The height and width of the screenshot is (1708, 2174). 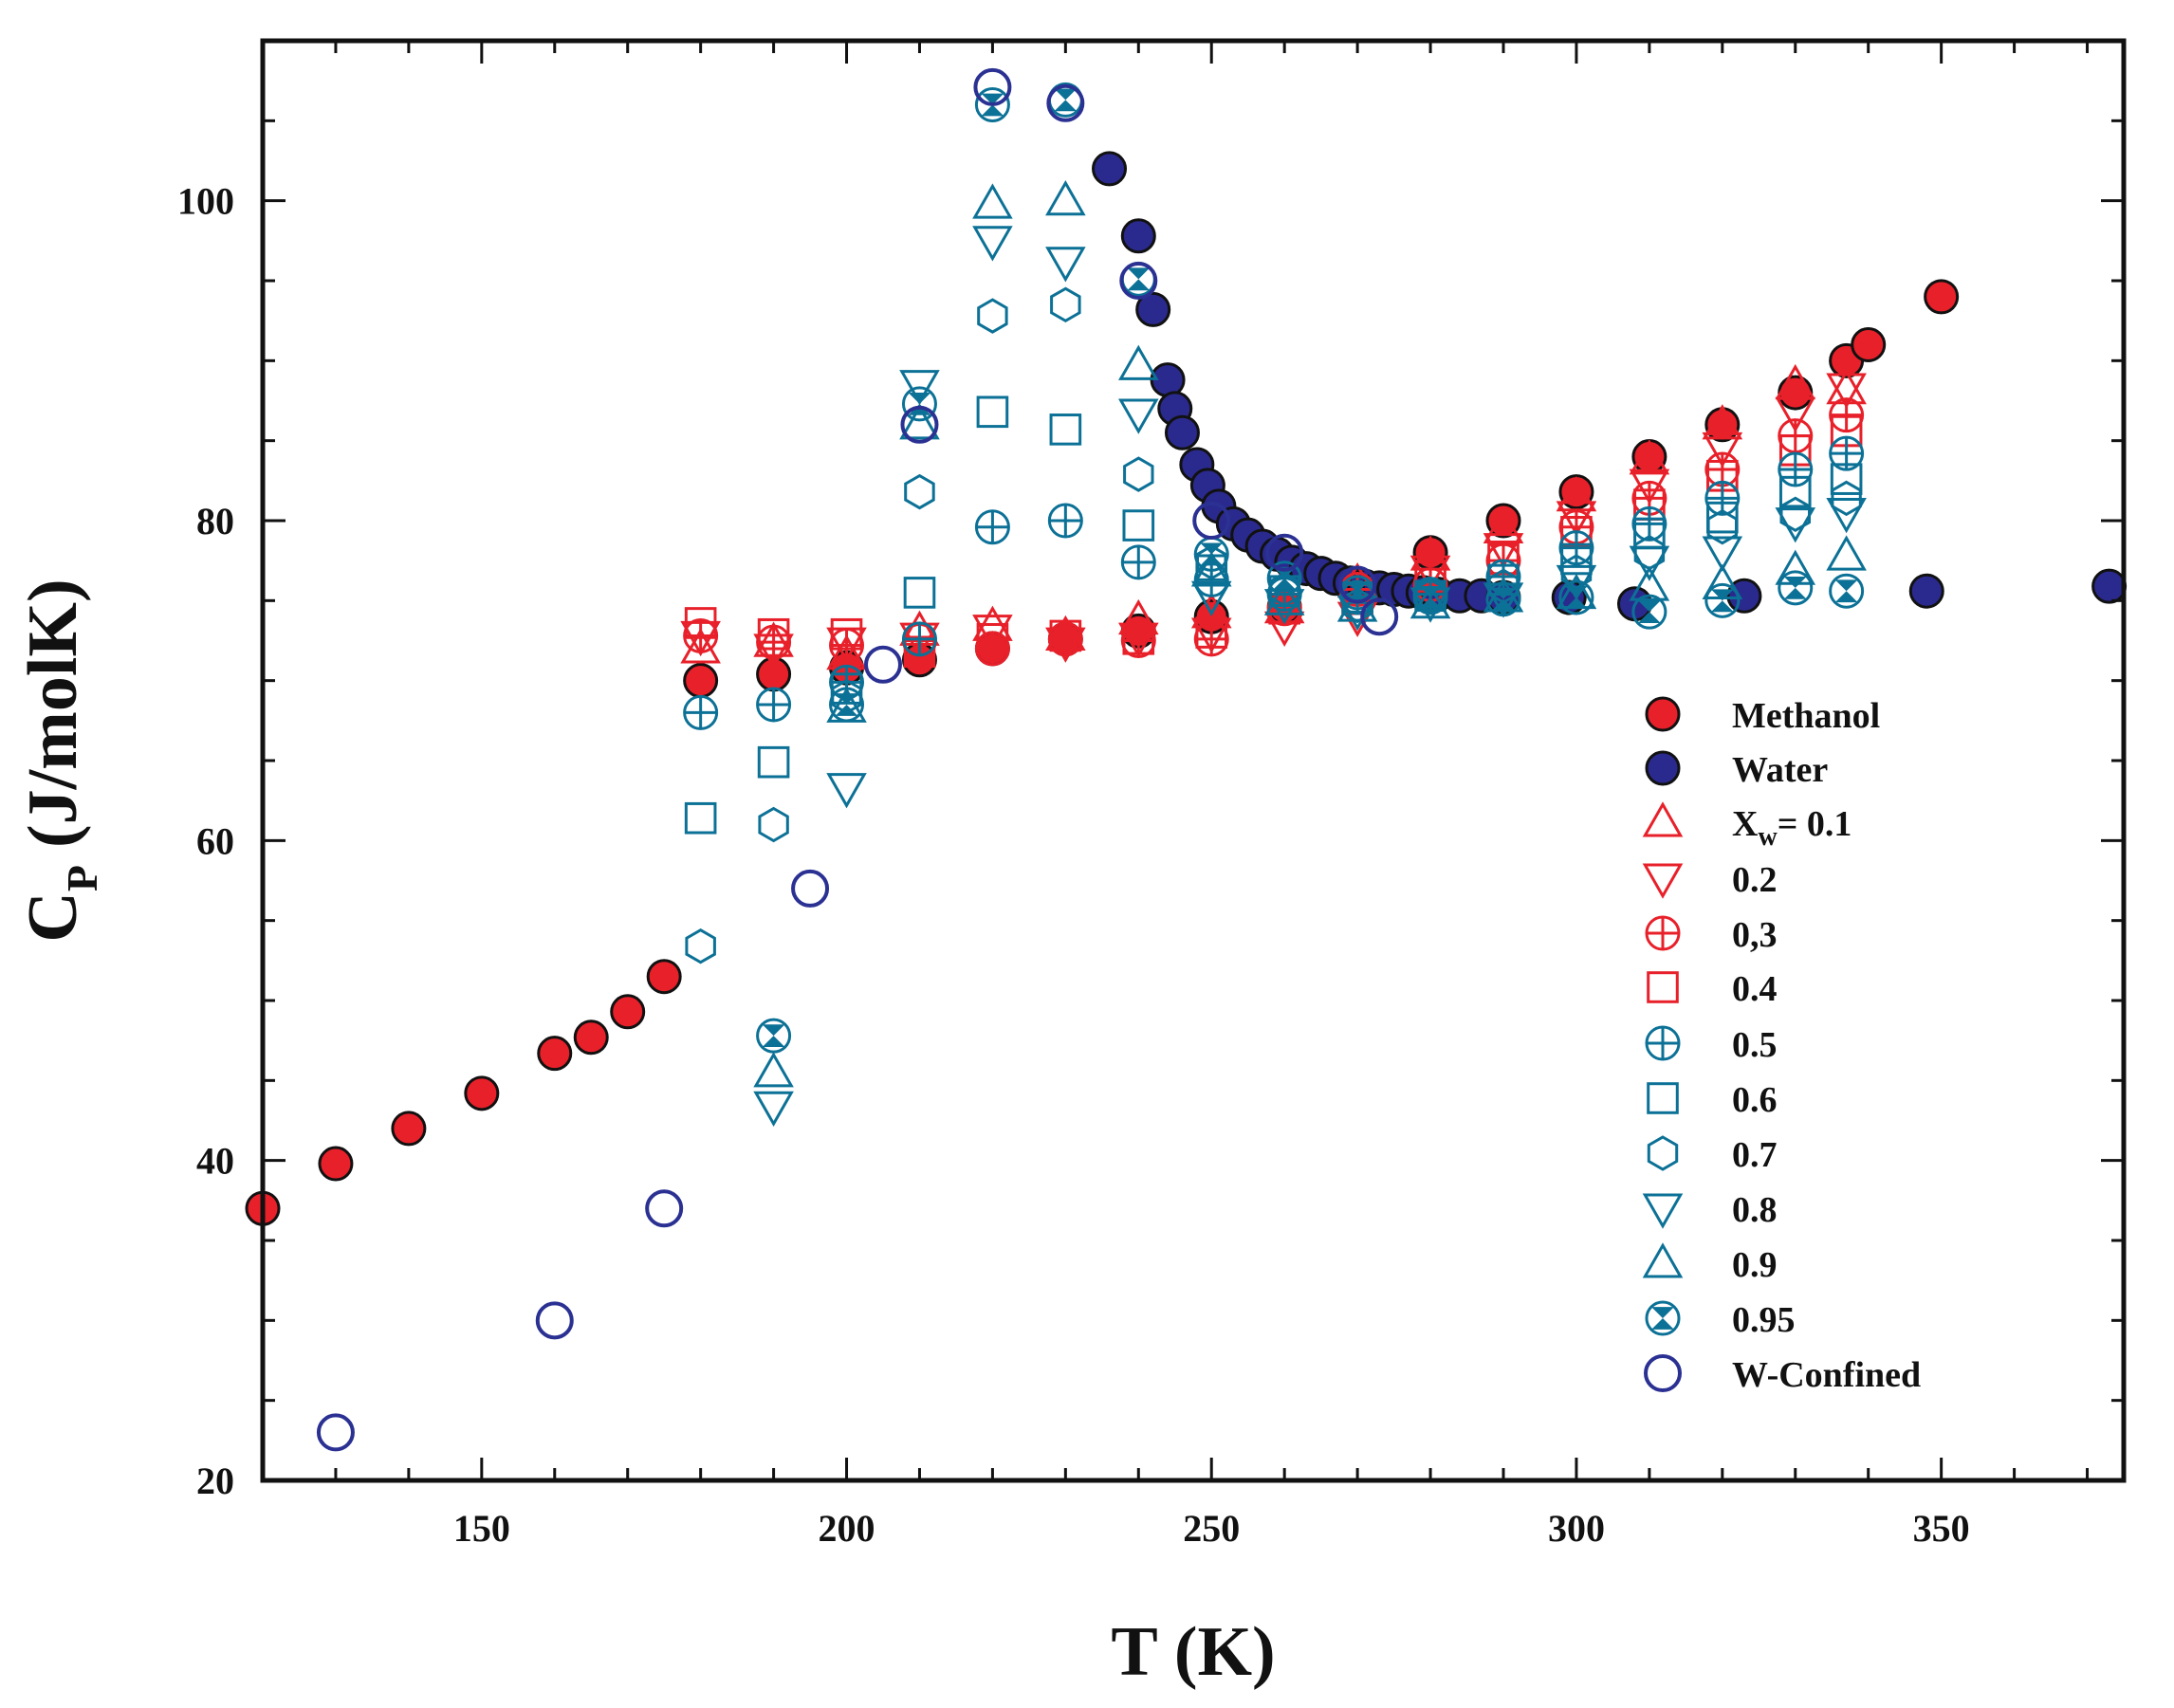 I want to click on x-tick-label: 300, so click(x=1577, y=1528).